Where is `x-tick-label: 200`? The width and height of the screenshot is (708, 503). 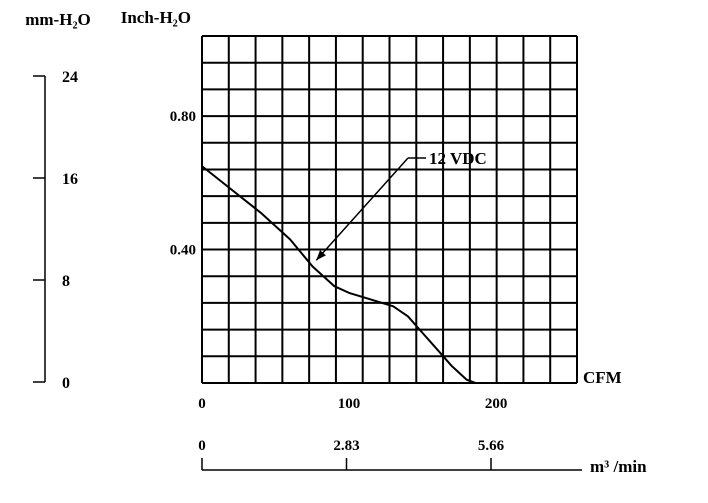
x-tick-label: 200 is located at coordinates (496, 404).